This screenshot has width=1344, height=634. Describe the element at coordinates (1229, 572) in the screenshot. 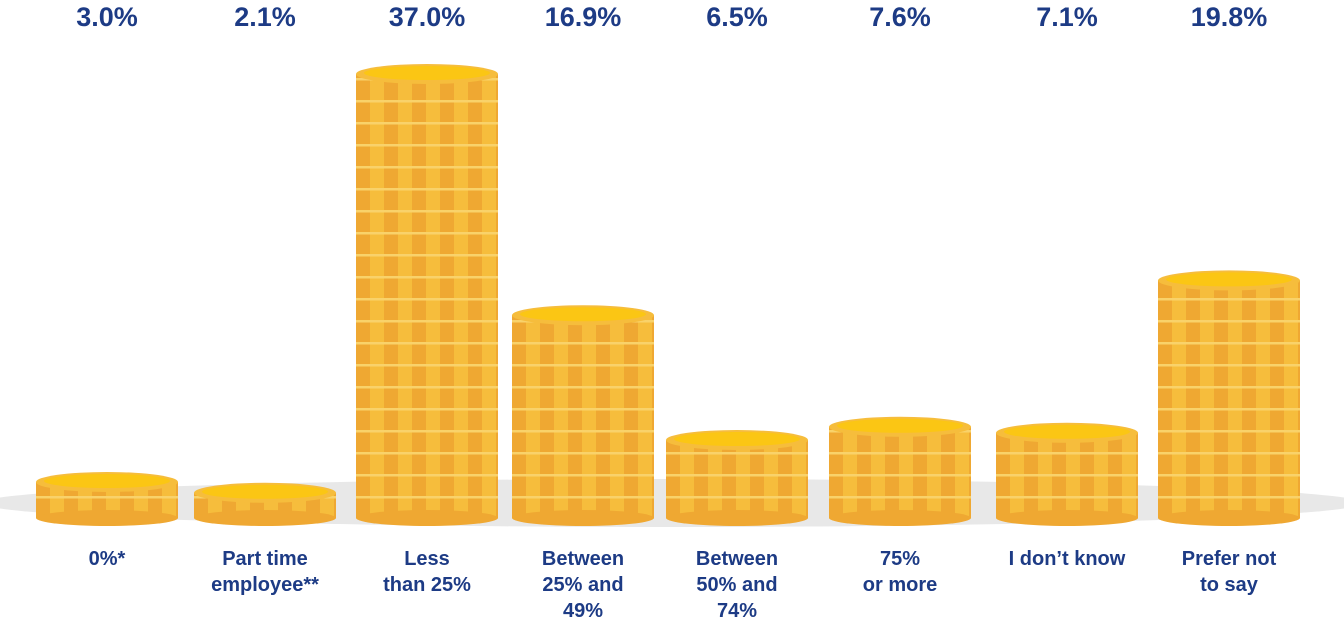

I see `category-label: Prefer not to say` at that location.